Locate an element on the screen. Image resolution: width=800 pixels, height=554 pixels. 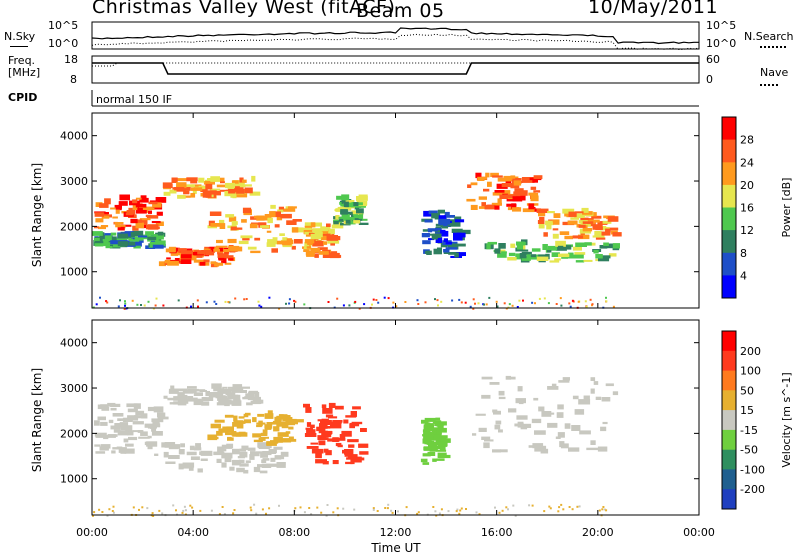
x-axis-label: Time UT is located at coordinates (395, 547).